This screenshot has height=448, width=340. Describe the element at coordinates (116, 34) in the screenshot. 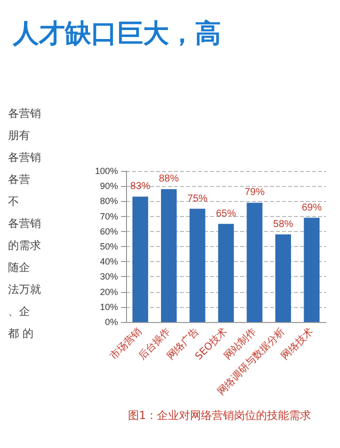

I see `chart-title: 人才缺口巨大，高` at that location.